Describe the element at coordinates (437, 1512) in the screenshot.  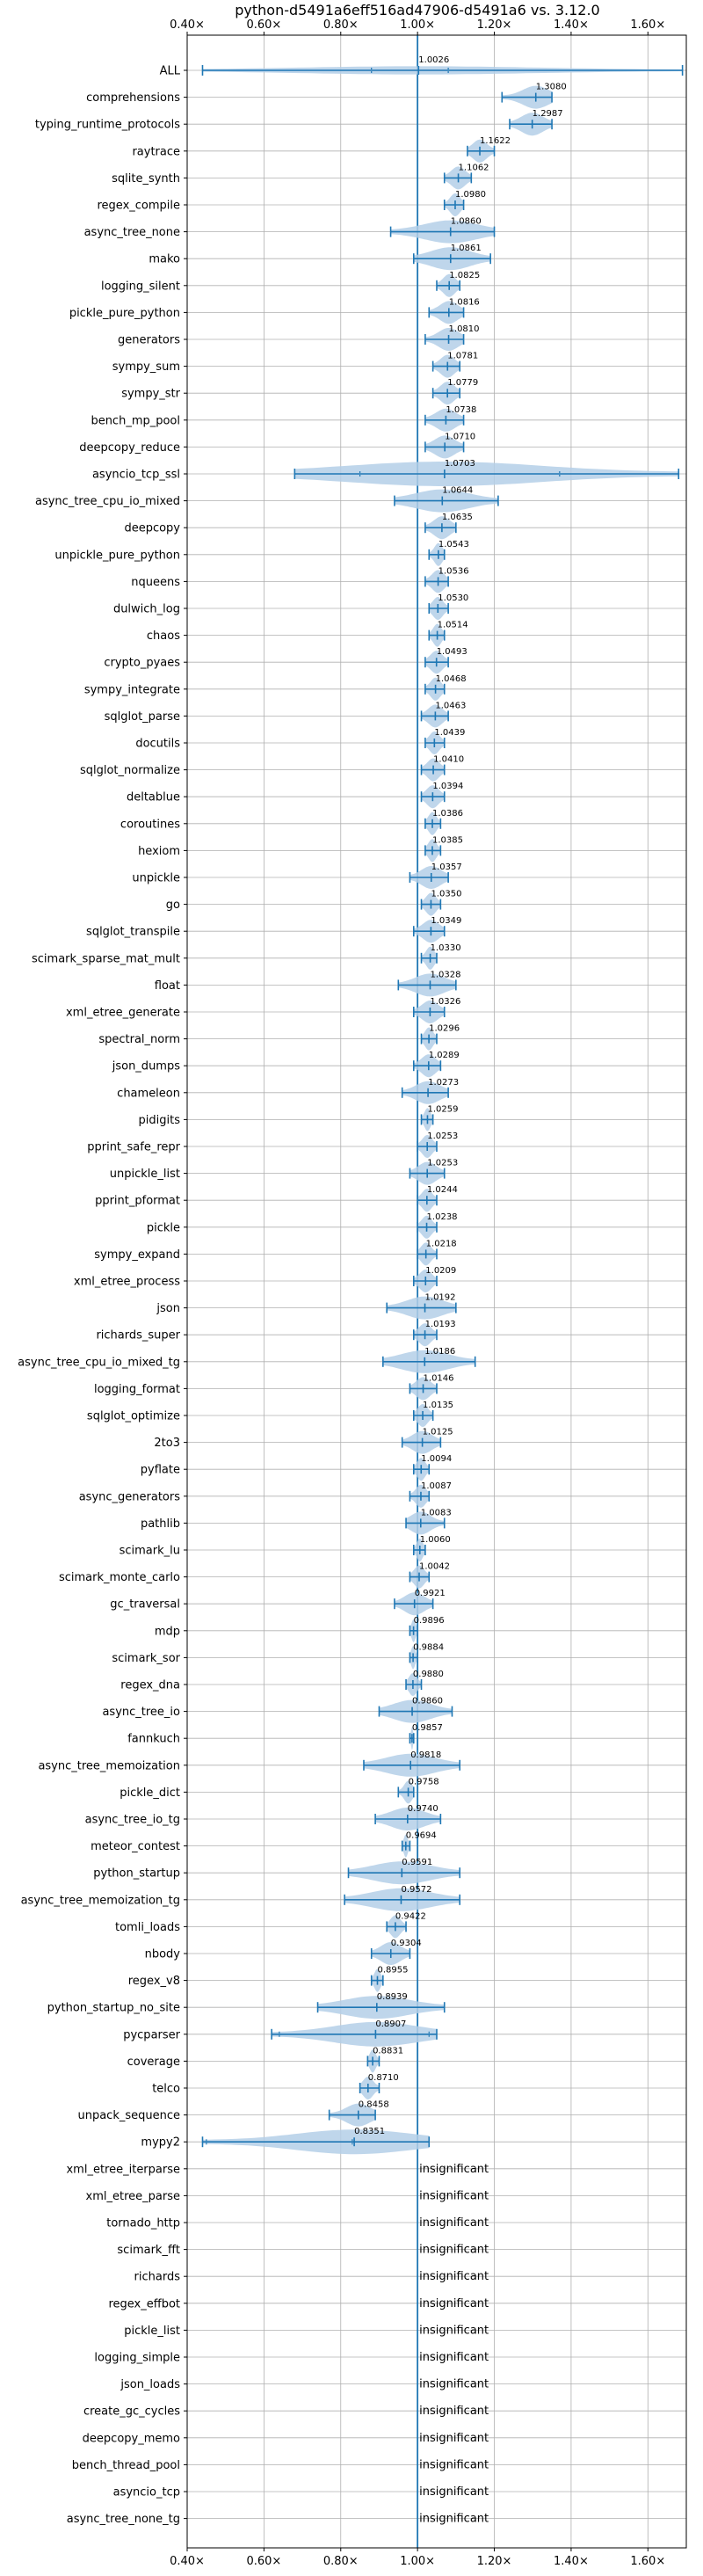
I see `value-label: 1.0083` at that location.